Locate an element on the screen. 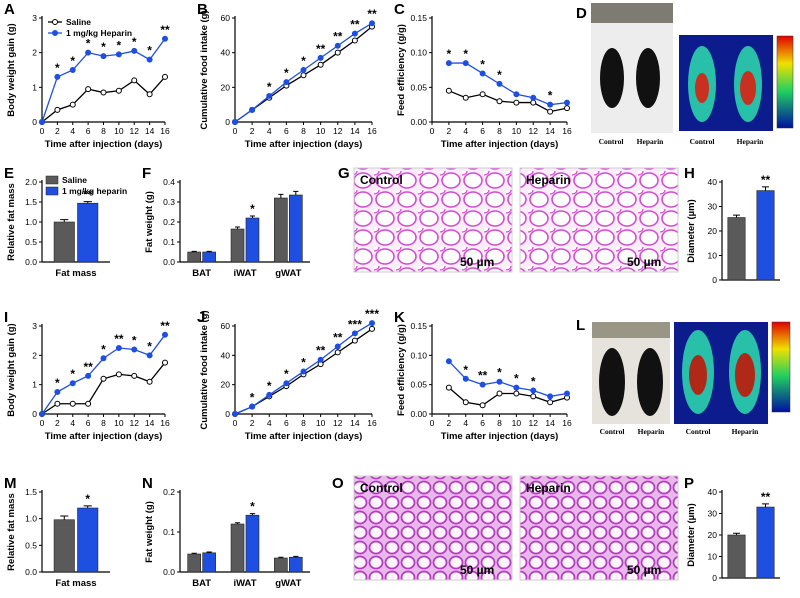 The image size is (800, 598). y-tick-label: 0.15 is located at coordinates (418, 326).